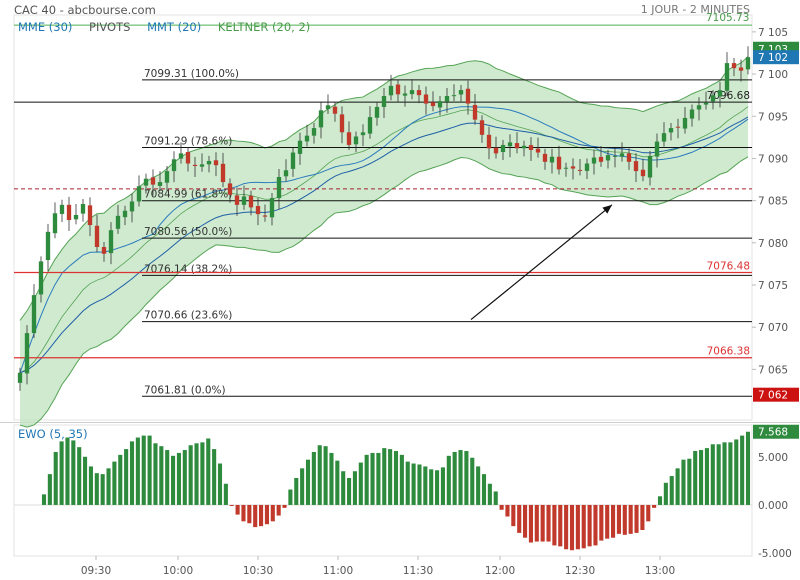 The image size is (800, 580). Describe the element at coordinates (607, 209) in the screenshot. I see `trend-arrow-head` at that location.